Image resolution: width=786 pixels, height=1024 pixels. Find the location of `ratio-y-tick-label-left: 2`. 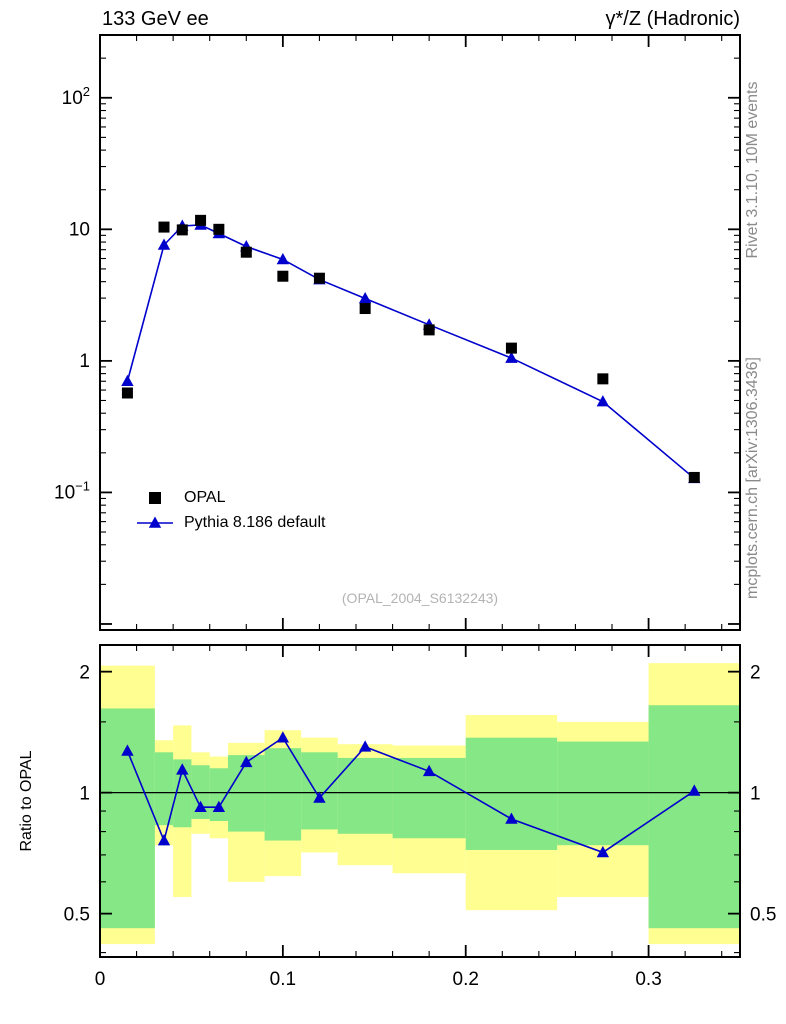

ratio-y-tick-label-left: 2 is located at coordinates (84, 673).